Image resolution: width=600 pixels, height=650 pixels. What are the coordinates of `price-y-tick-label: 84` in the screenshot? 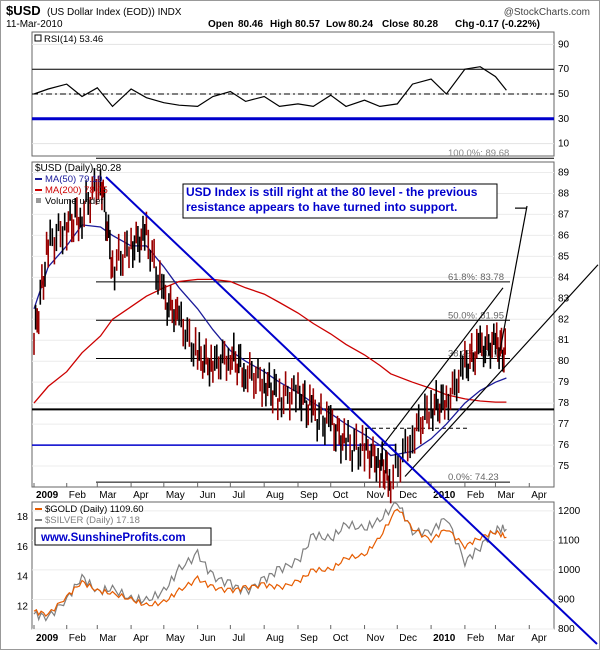 It's located at (564, 277).